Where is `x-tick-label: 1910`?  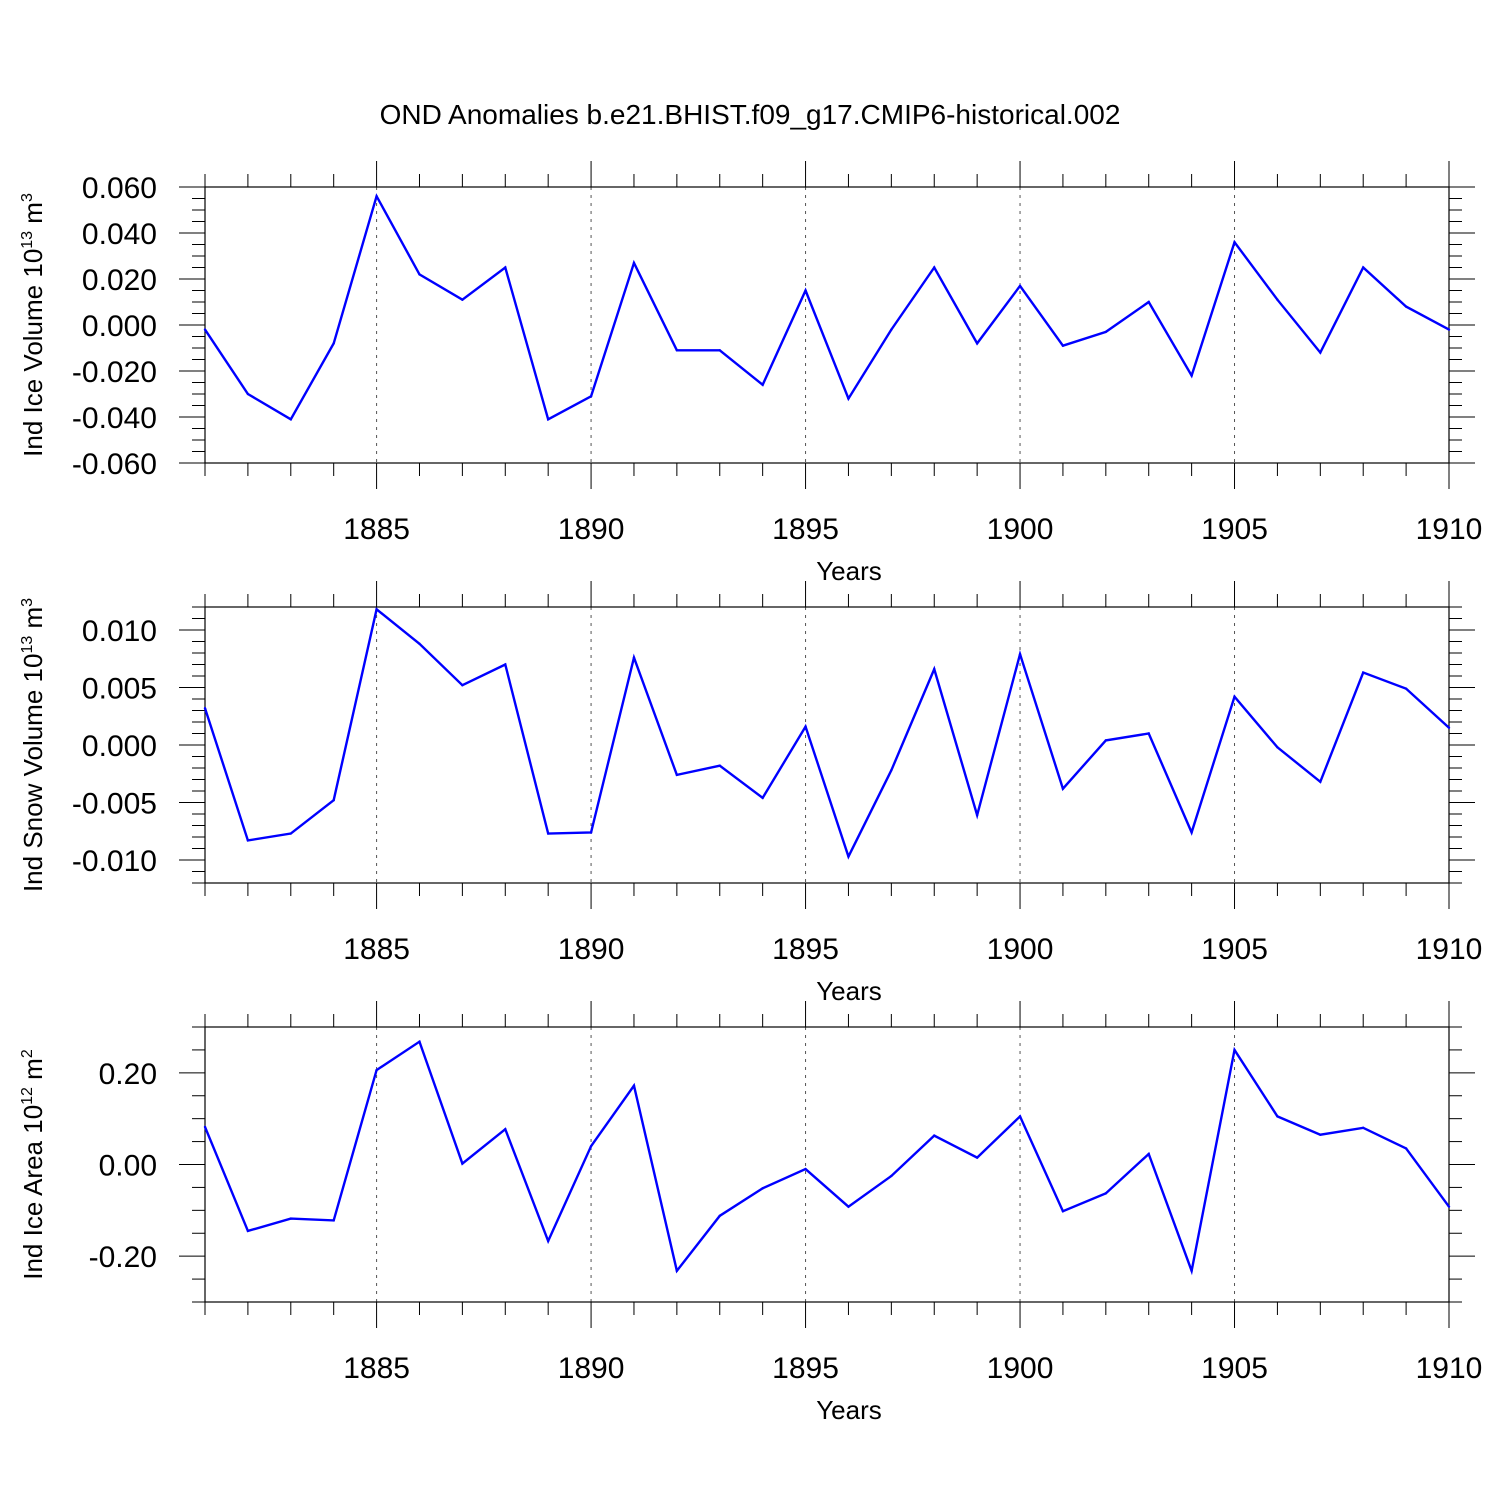
x-tick-label: 1910 is located at coordinates (1449, 529).